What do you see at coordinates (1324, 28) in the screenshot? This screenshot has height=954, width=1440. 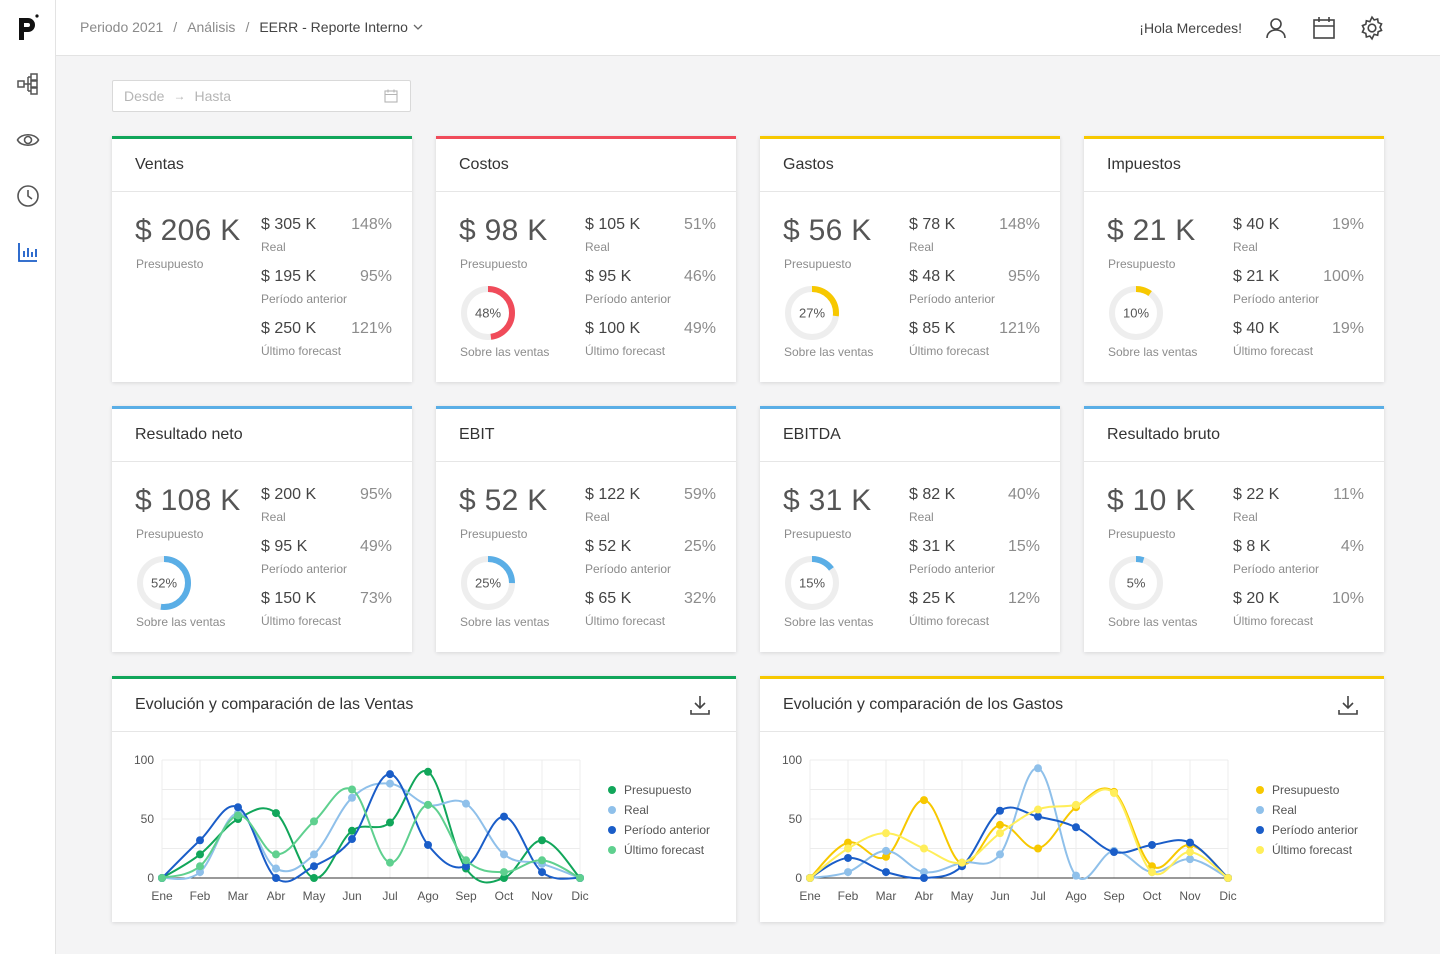 I see `calendar-icon` at bounding box center [1324, 28].